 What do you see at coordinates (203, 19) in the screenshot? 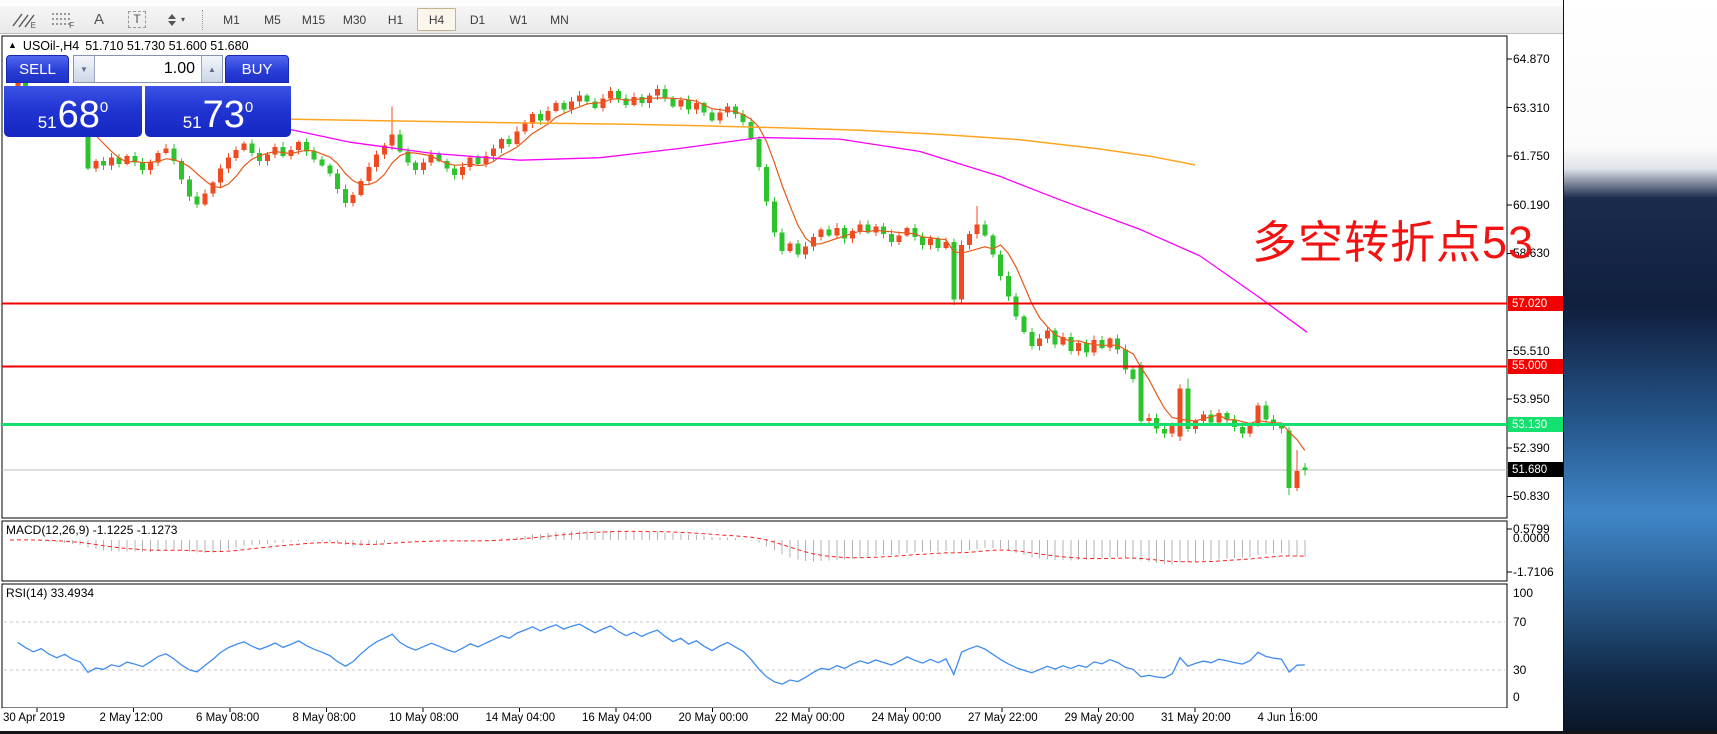
I see `toolbar-separator` at bounding box center [203, 19].